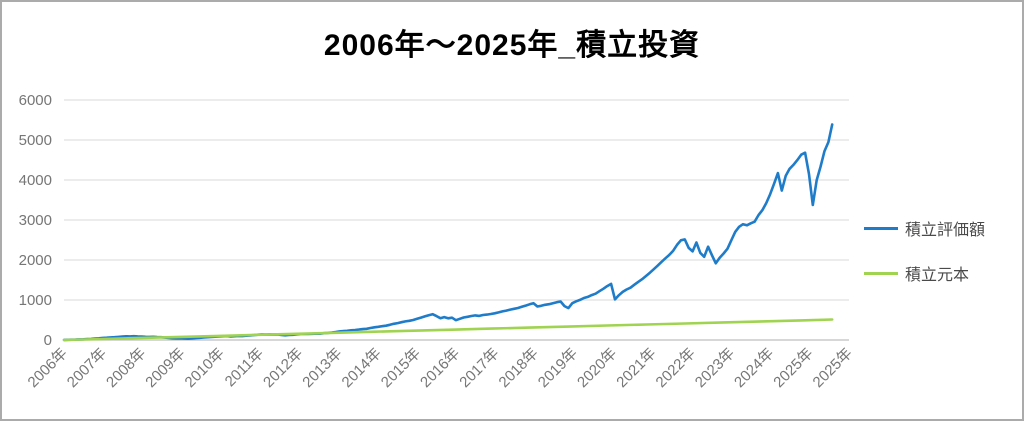 Image resolution: width=1024 pixels, height=421 pixels. What do you see at coordinates (512, 45) in the screenshot?
I see `chart-title: 2006年～2025年_積立投資` at bounding box center [512, 45].